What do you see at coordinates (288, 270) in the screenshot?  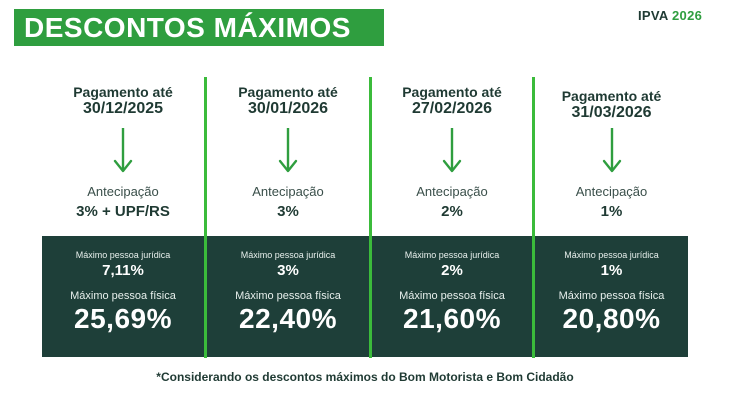 I see `pj-value: 3%` at bounding box center [288, 270].